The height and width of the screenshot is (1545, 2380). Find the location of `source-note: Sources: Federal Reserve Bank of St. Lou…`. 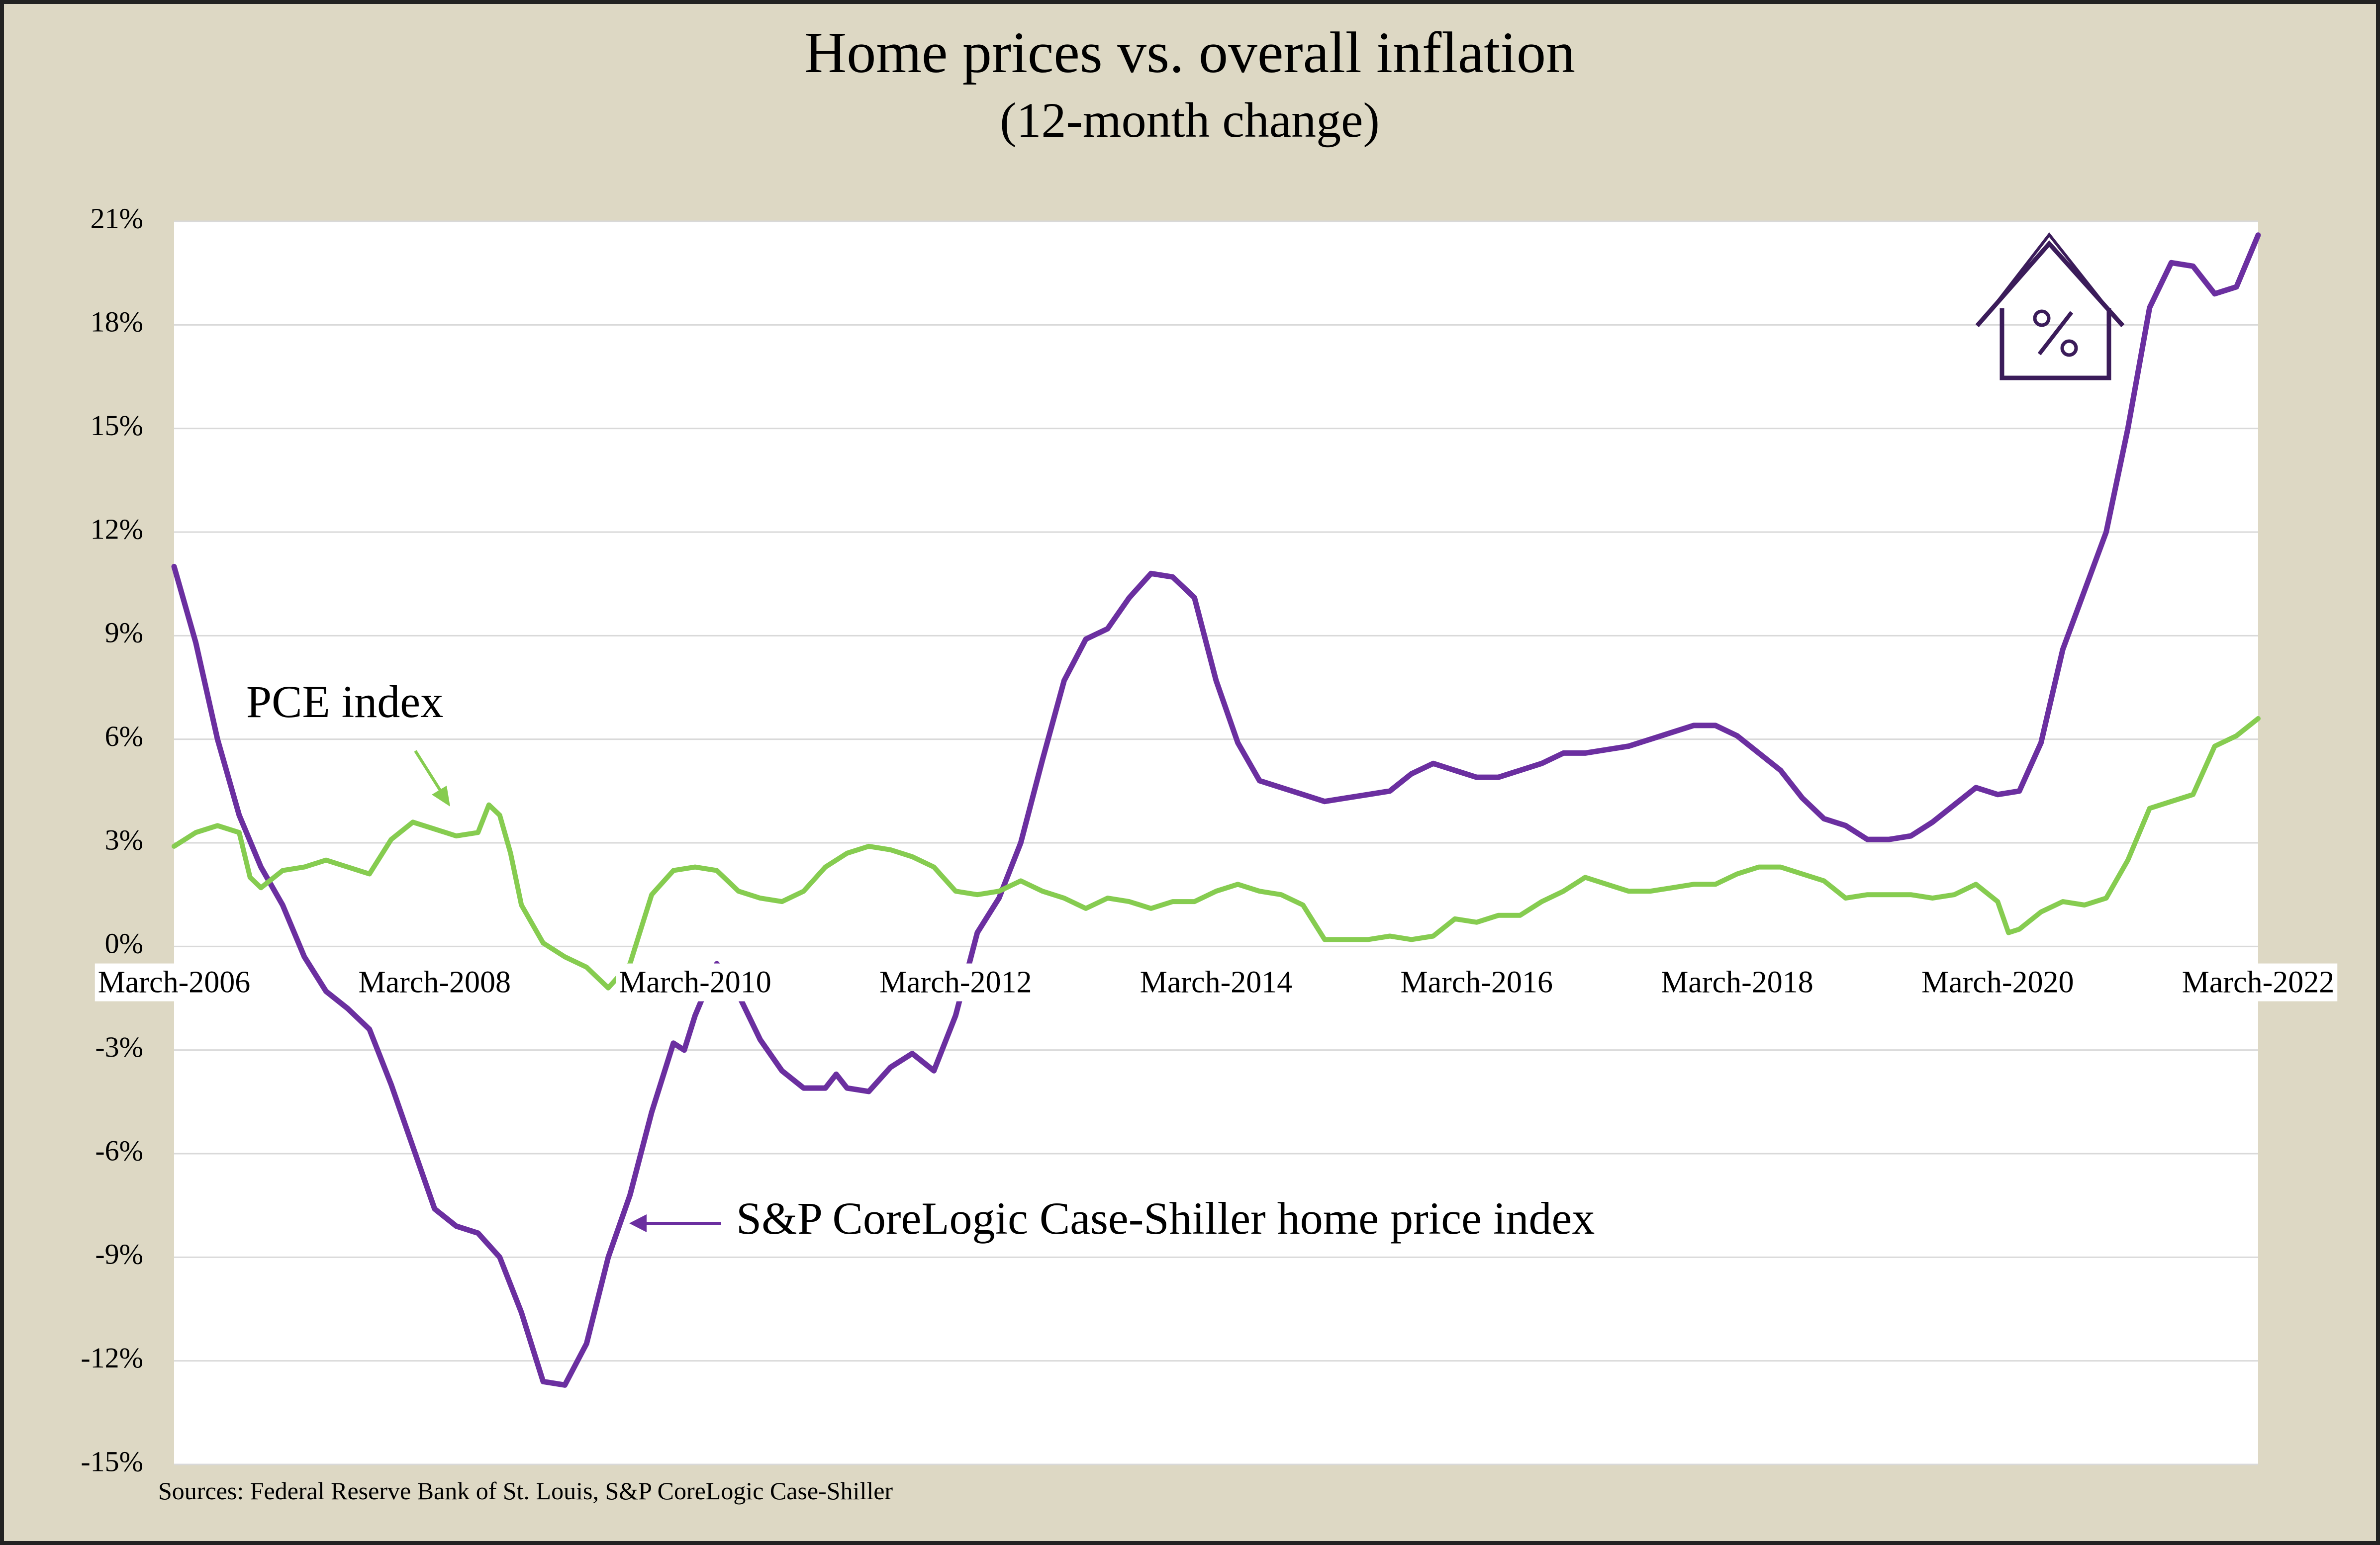

source-note: Sources: Federal Reserve Bank of St. Lou… is located at coordinates (525, 1491).